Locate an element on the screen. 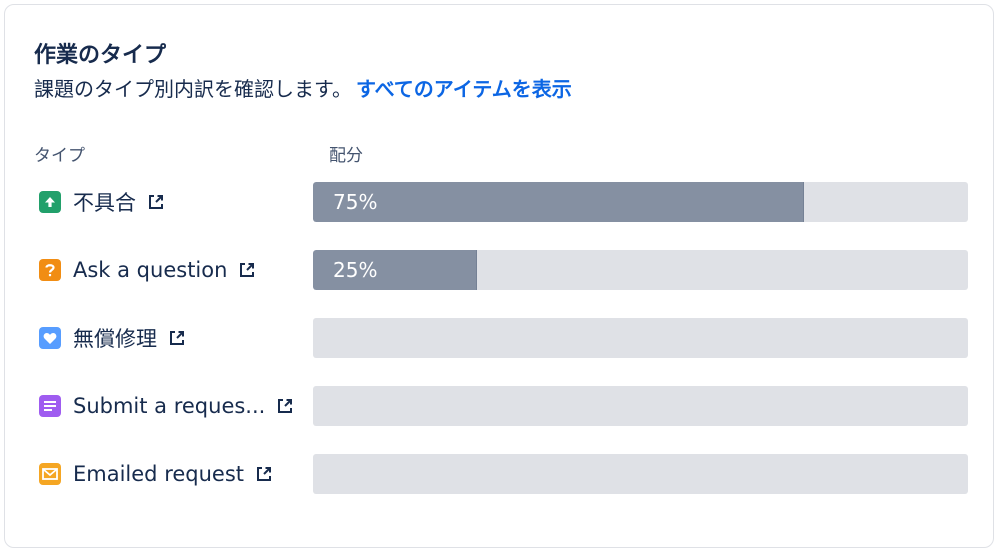  type-link-free-repair: 無償修理 is located at coordinates (113, 338).